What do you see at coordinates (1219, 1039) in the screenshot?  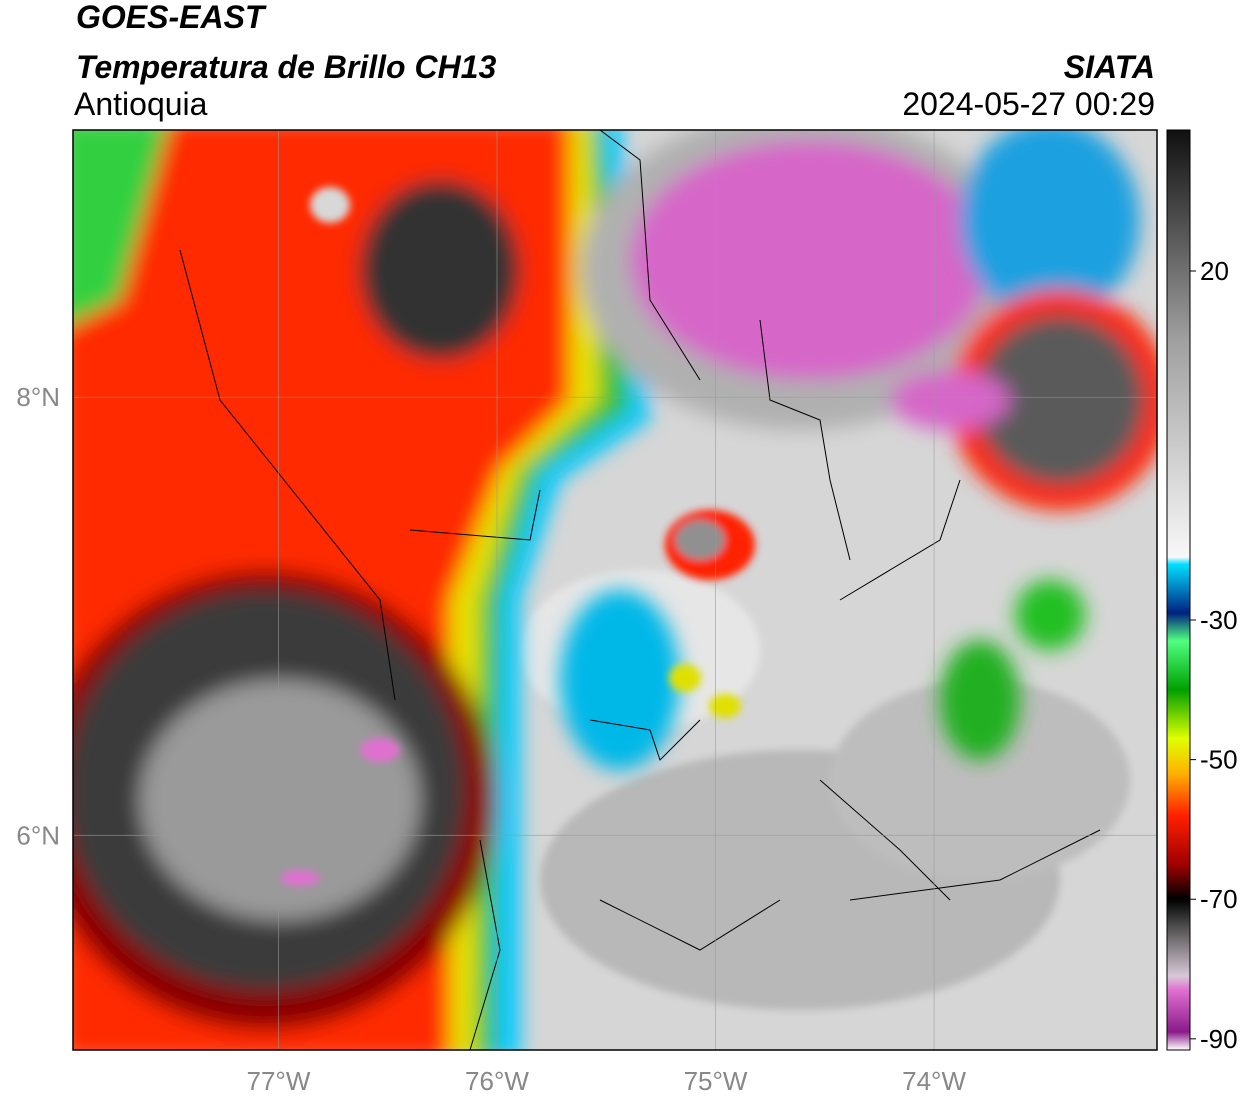 I see `colorbar-tick-label: -90` at bounding box center [1219, 1039].